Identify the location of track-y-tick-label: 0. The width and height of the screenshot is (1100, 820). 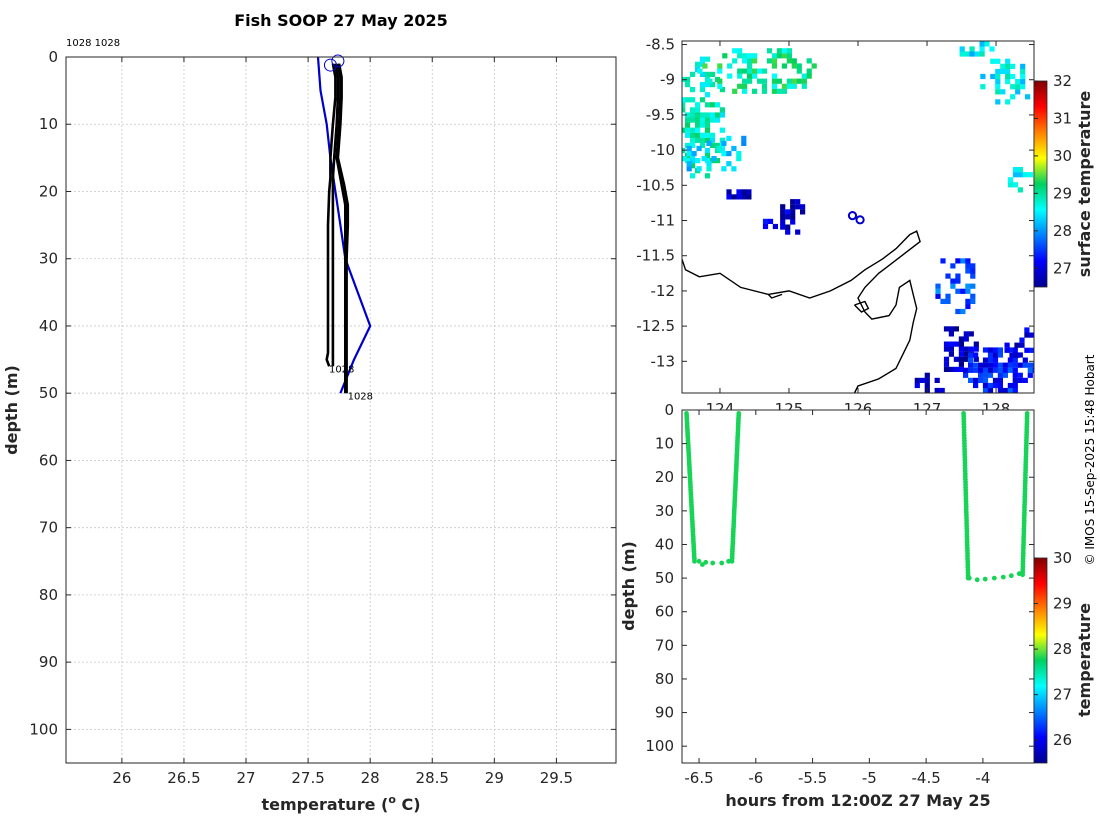
(669, 410).